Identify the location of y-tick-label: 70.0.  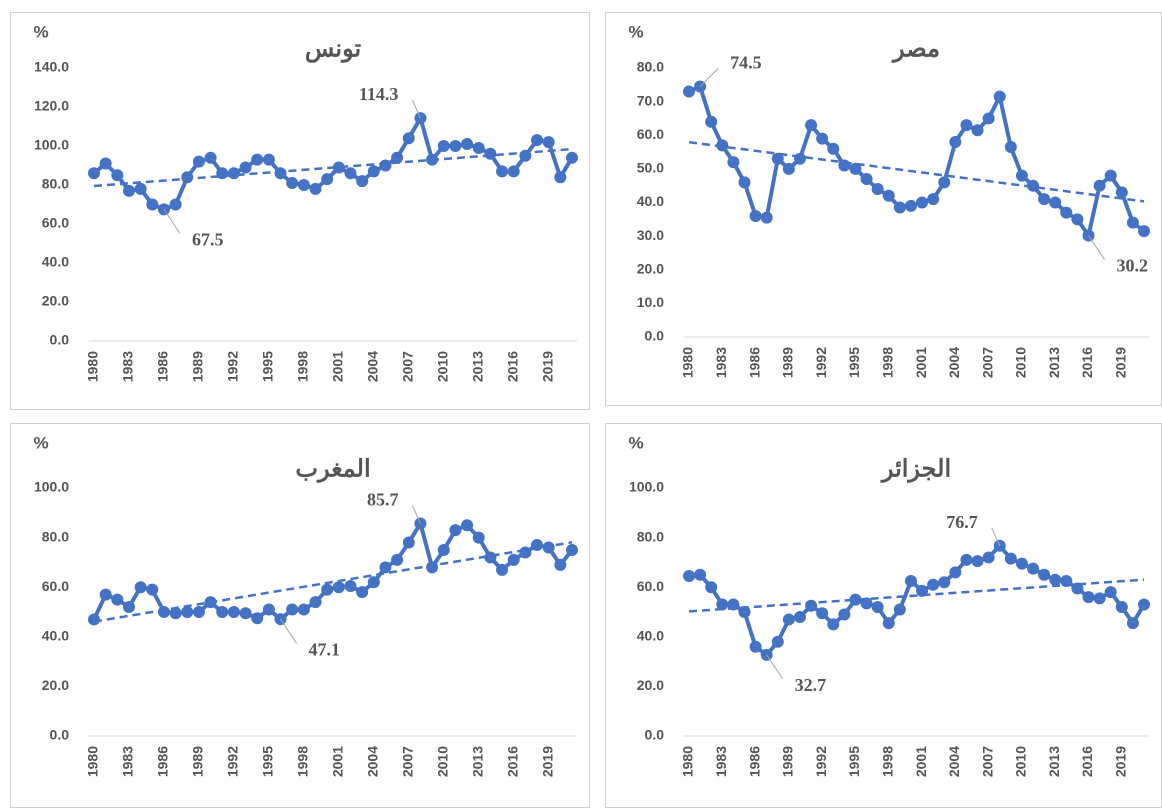
(650, 100).